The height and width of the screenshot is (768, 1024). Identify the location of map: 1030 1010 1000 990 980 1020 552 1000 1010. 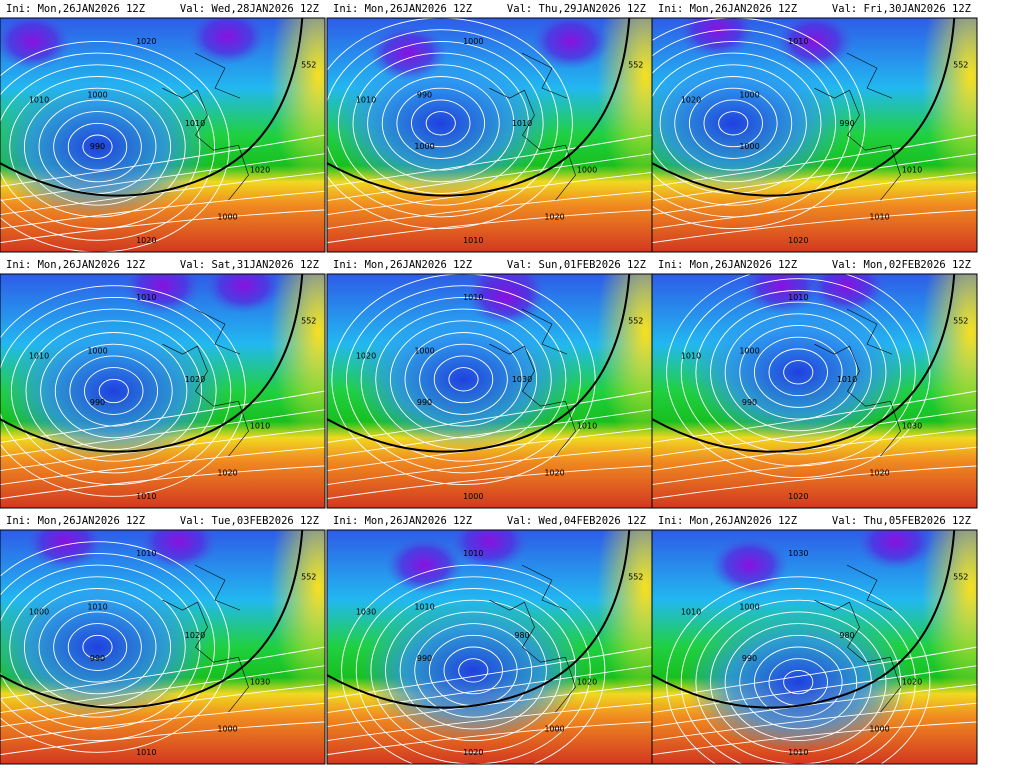
(814, 647).